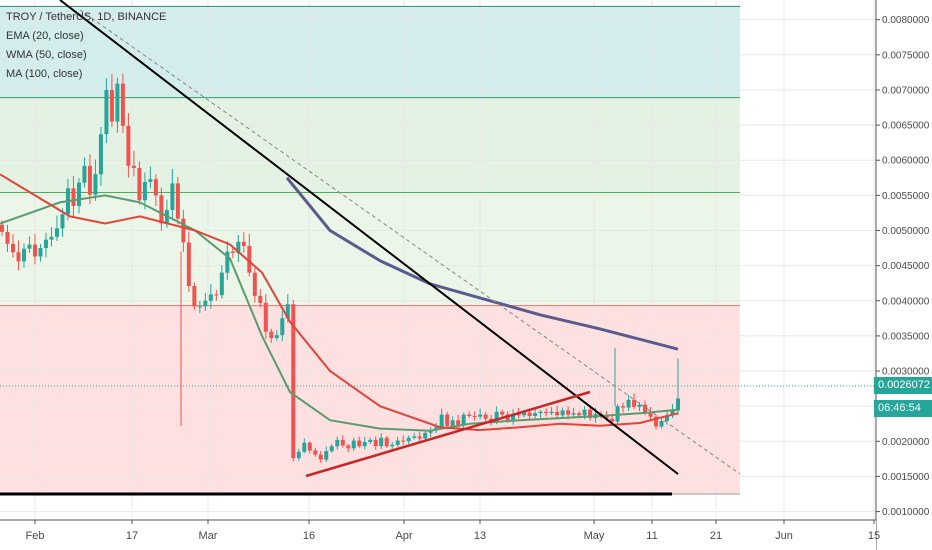 The width and height of the screenshot is (932, 550). Describe the element at coordinates (906, 231) in the screenshot. I see `y-tick-label: 0.0050000` at that location.